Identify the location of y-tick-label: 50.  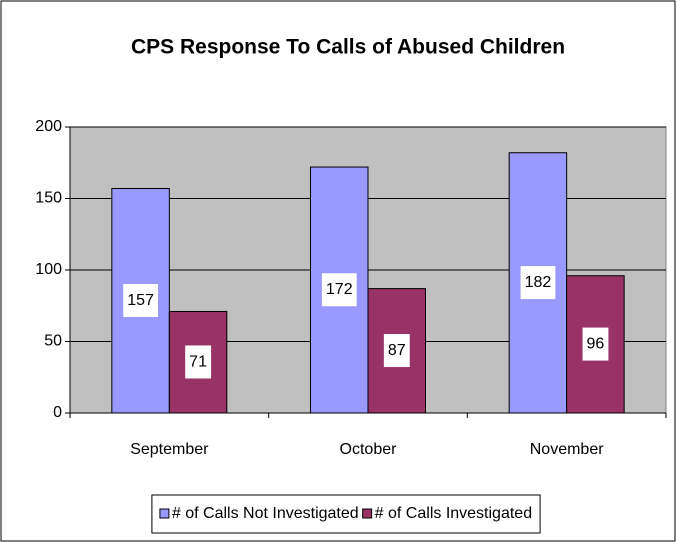
(53, 341).